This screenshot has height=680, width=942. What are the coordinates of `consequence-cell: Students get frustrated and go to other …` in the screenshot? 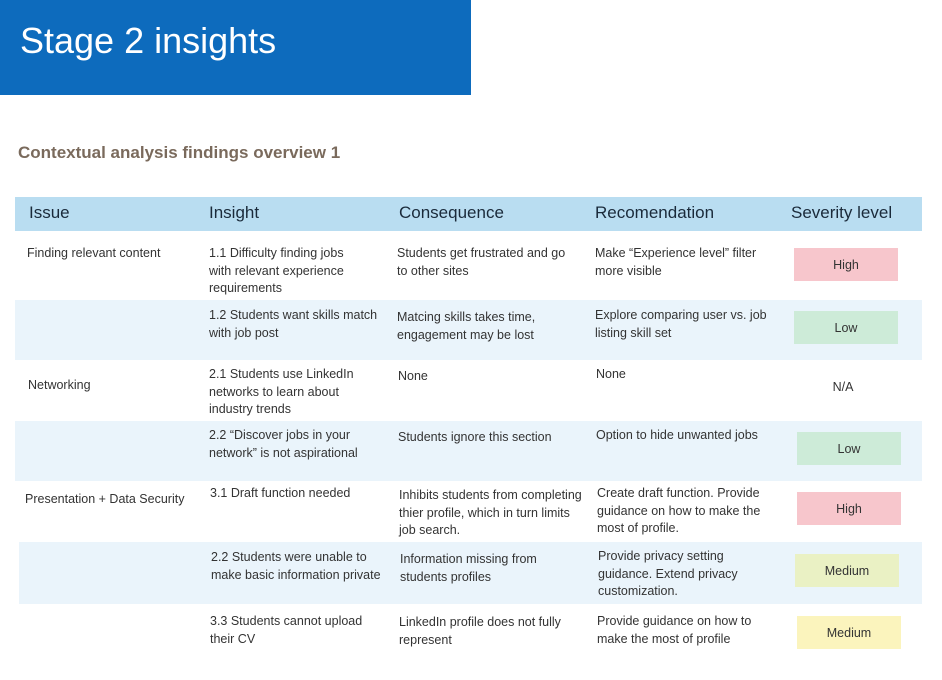 It's located at (481, 262).